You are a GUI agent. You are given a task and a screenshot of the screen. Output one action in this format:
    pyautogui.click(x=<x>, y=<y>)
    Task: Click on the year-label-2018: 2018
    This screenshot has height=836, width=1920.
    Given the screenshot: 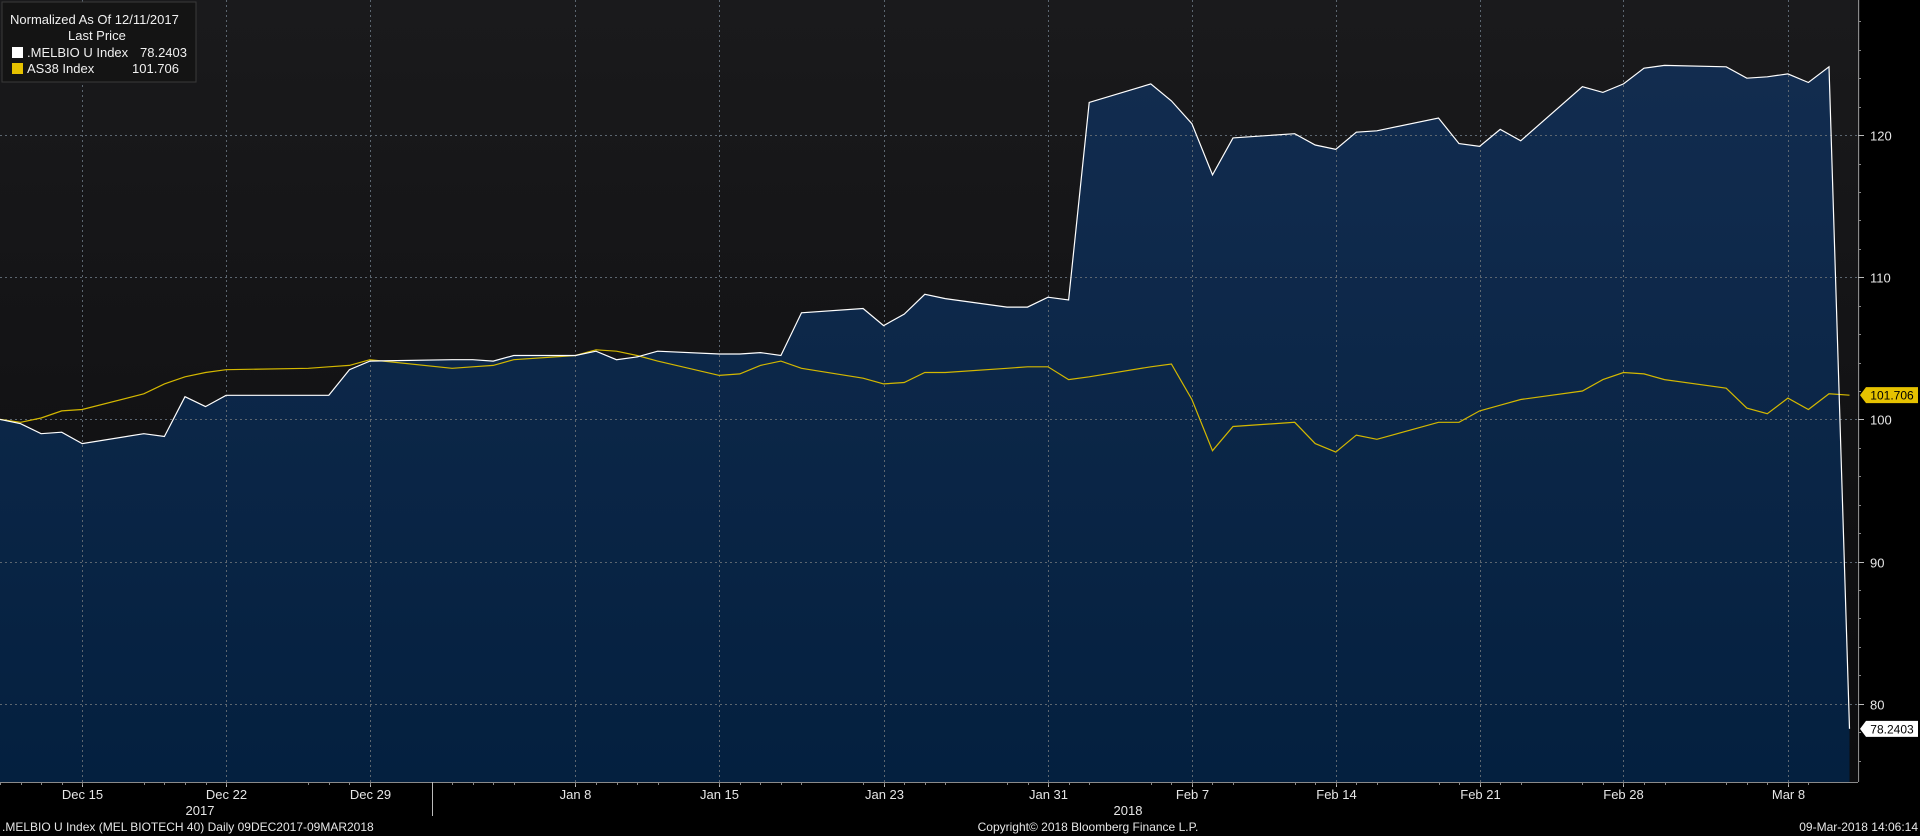 What is the action you would take?
    pyautogui.click(x=1128, y=810)
    